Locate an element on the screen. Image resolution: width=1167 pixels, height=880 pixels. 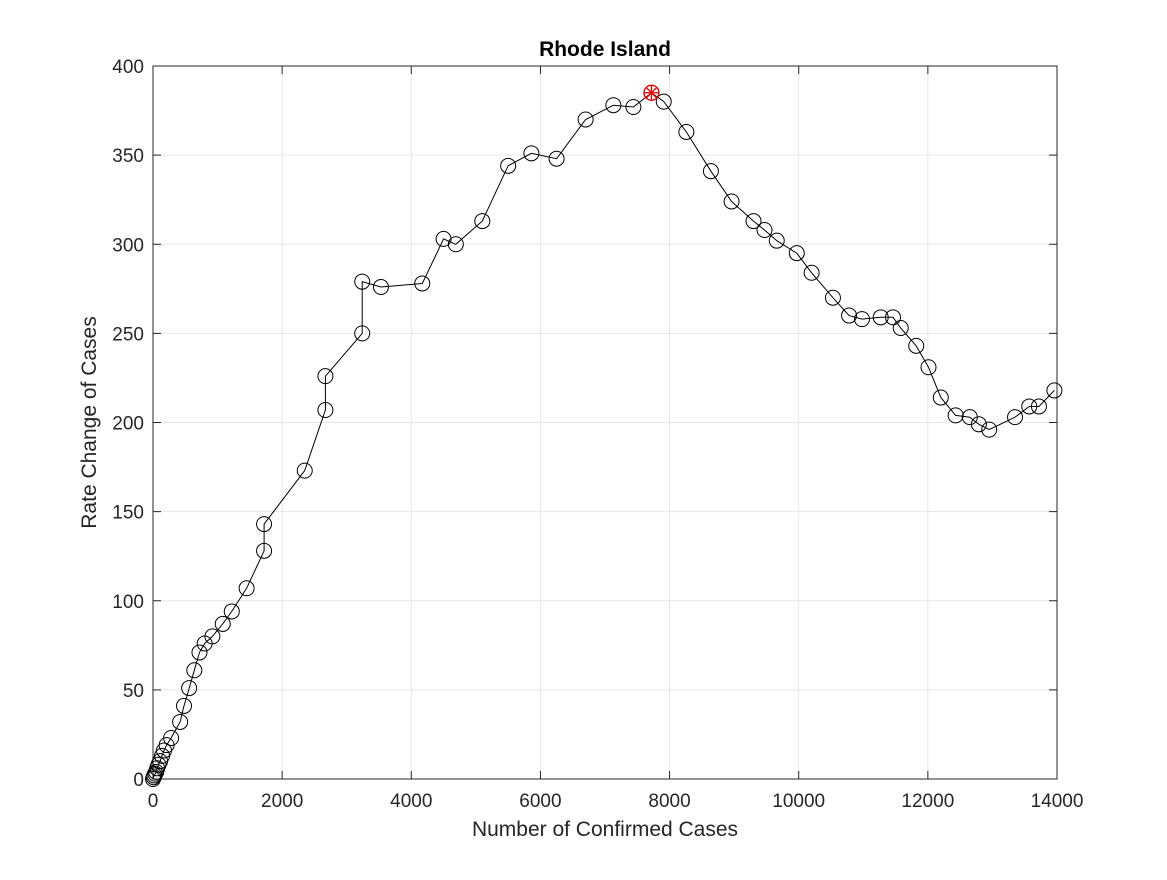
y-tick-label: 0 is located at coordinates (138, 780).